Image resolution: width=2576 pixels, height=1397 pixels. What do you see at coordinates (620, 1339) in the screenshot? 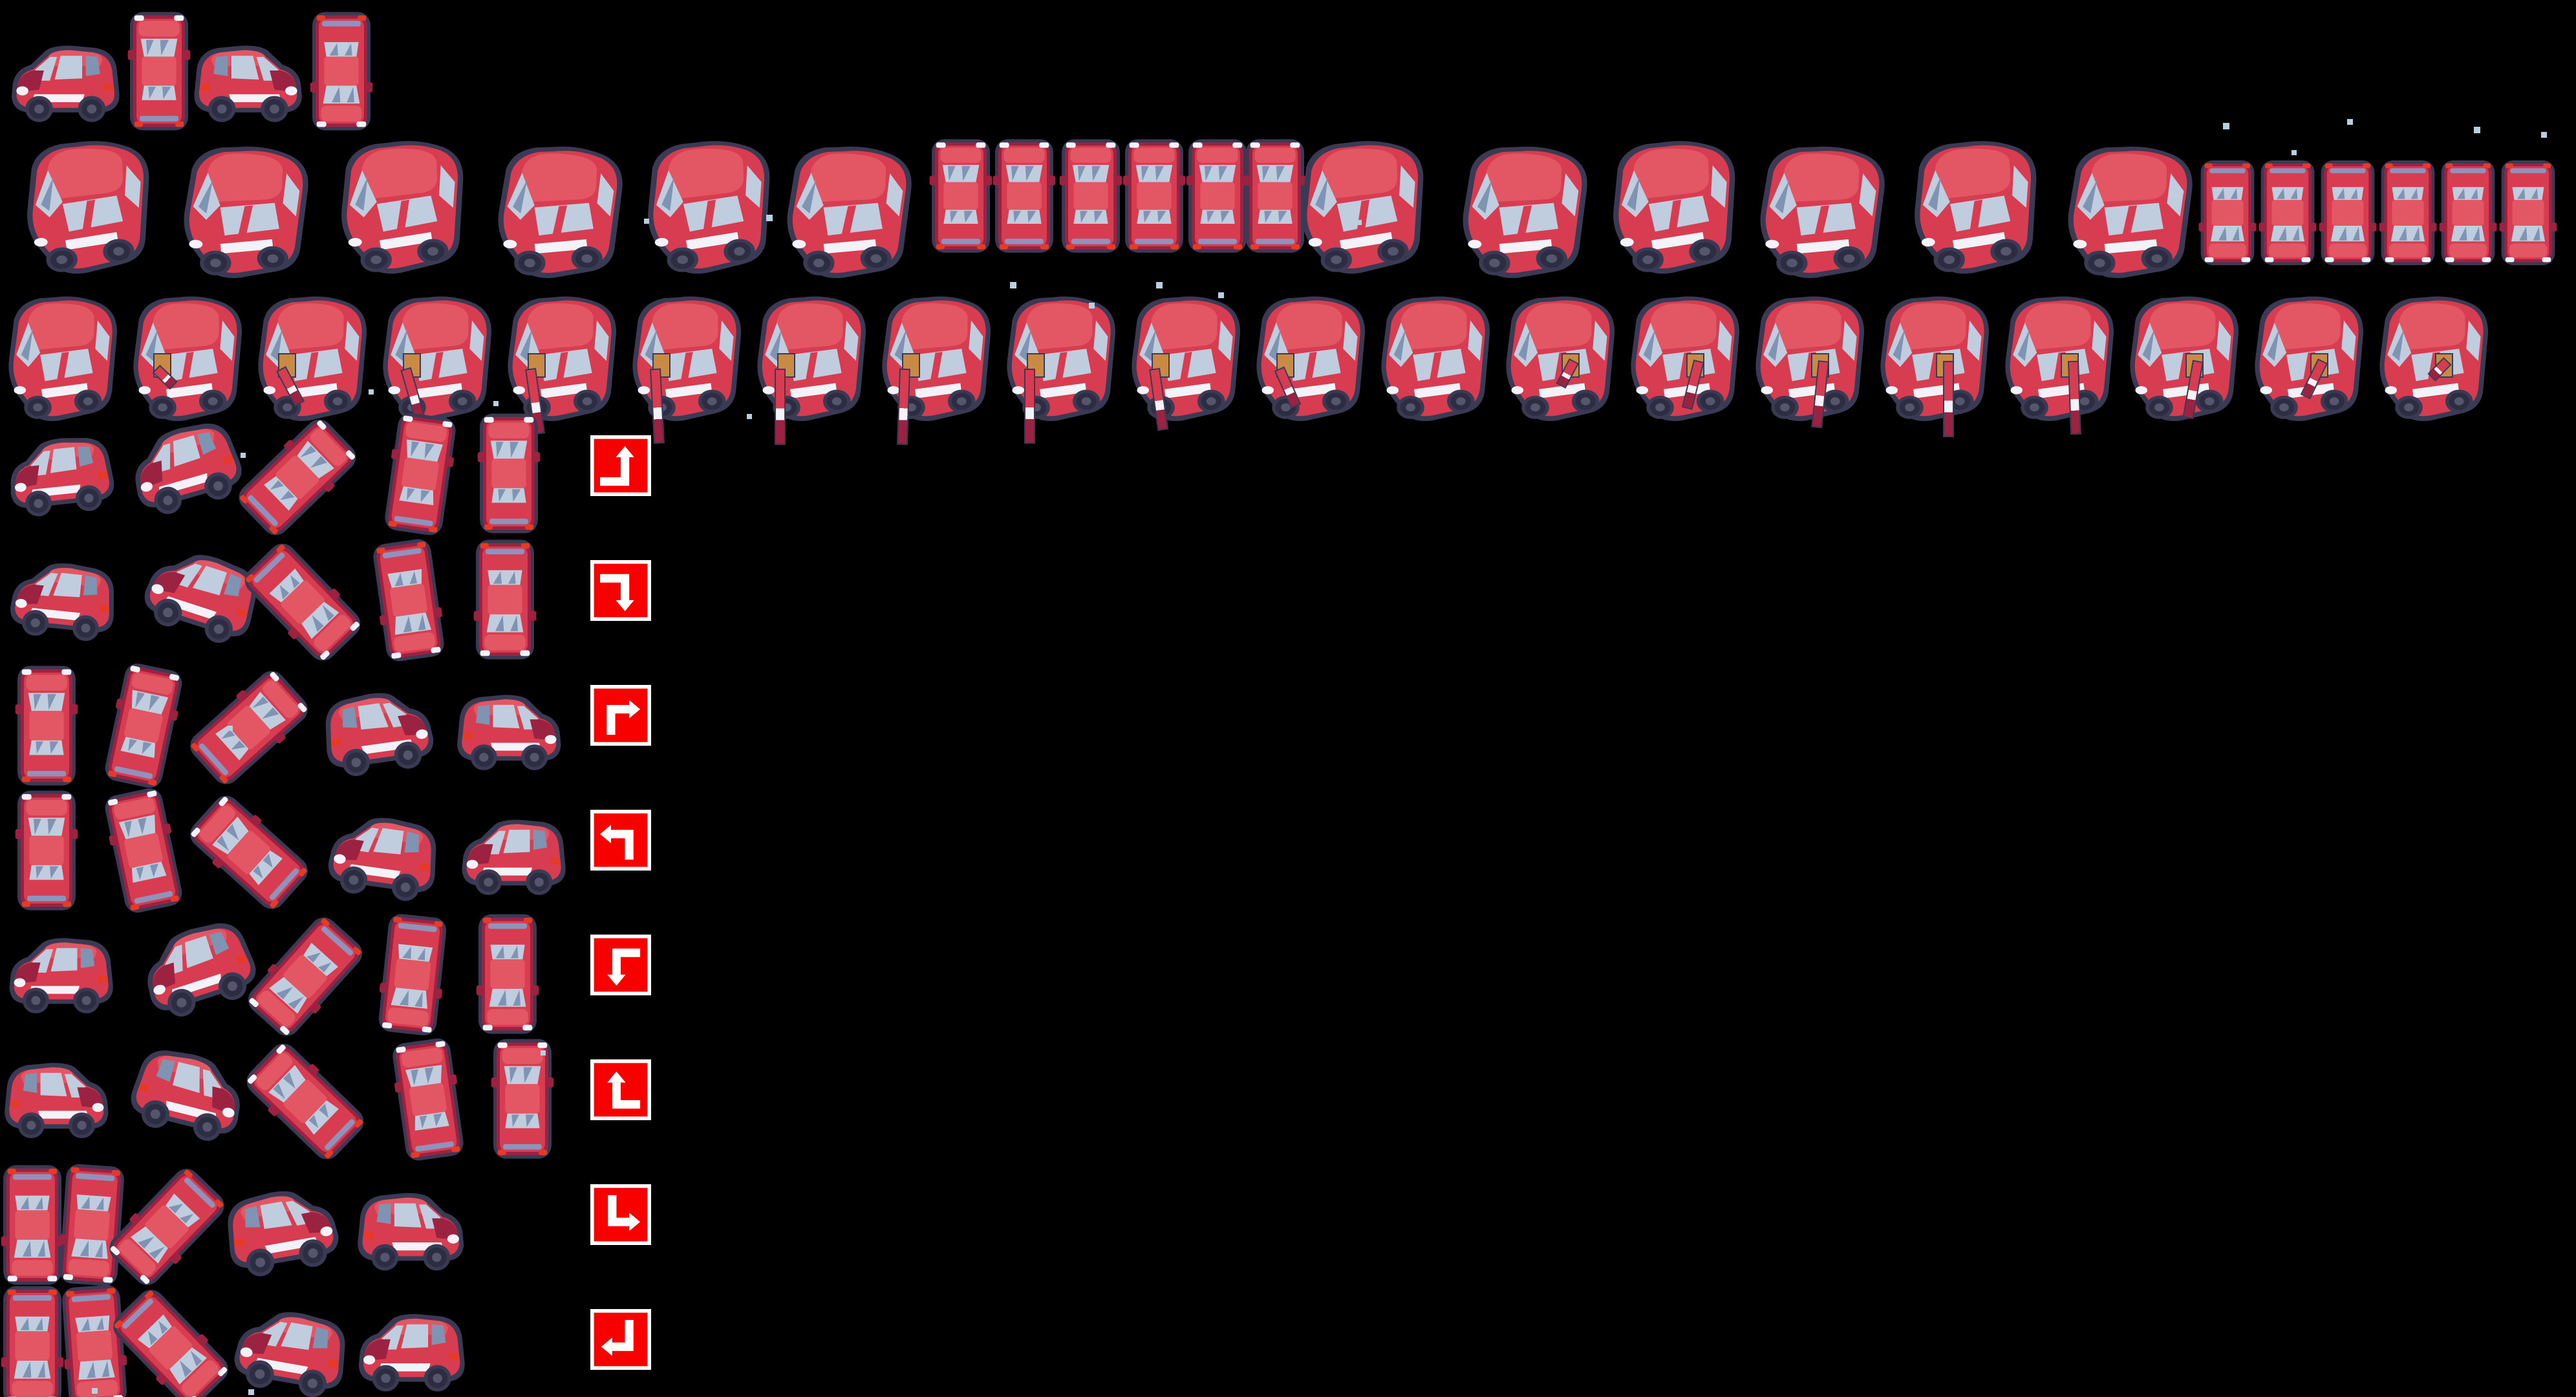
I see `turn-arrow-icon-down-then-left` at bounding box center [620, 1339].